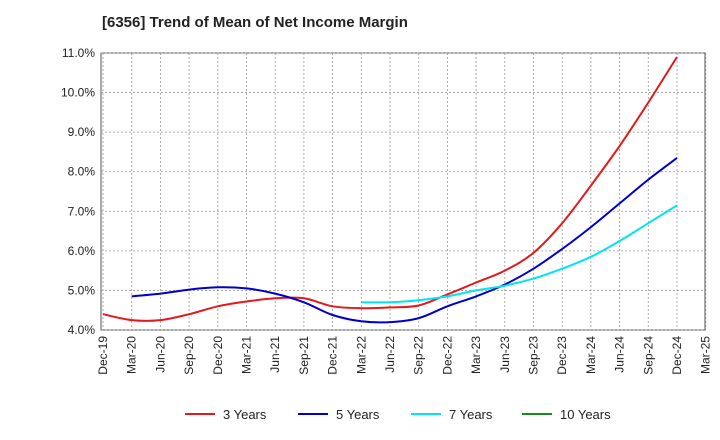 The image size is (720, 440). Describe the element at coordinates (620, 354) in the screenshot. I see `x-tick-label: Jun-24` at that location.